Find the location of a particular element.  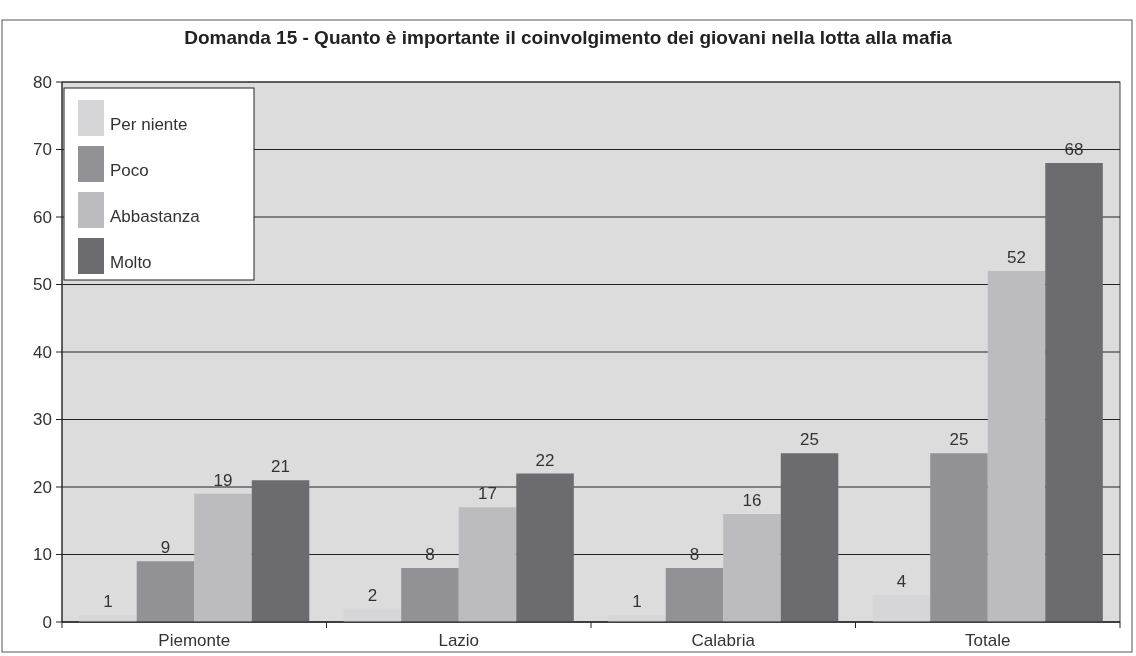

y-tick-label: 60 is located at coordinates (42, 217).